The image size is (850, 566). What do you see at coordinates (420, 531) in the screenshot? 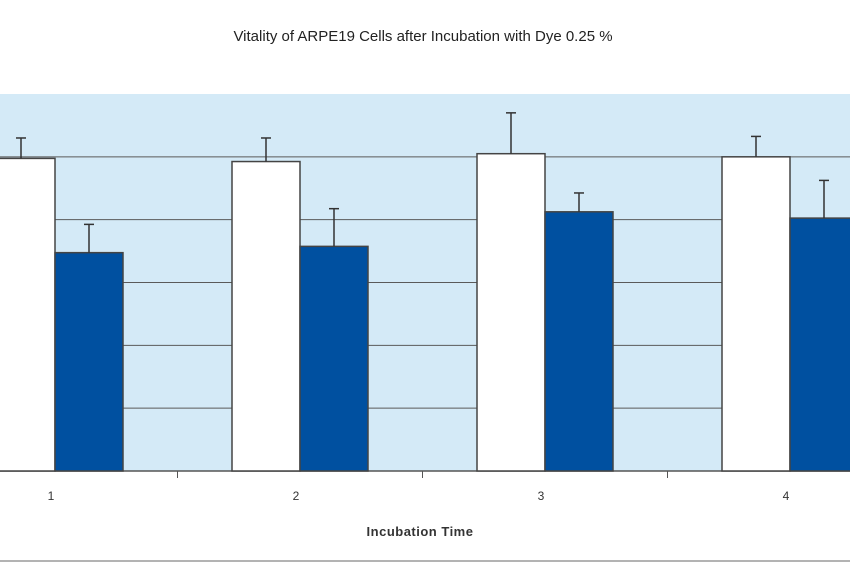
I see `x-axis-title: Incubation Time` at bounding box center [420, 531].